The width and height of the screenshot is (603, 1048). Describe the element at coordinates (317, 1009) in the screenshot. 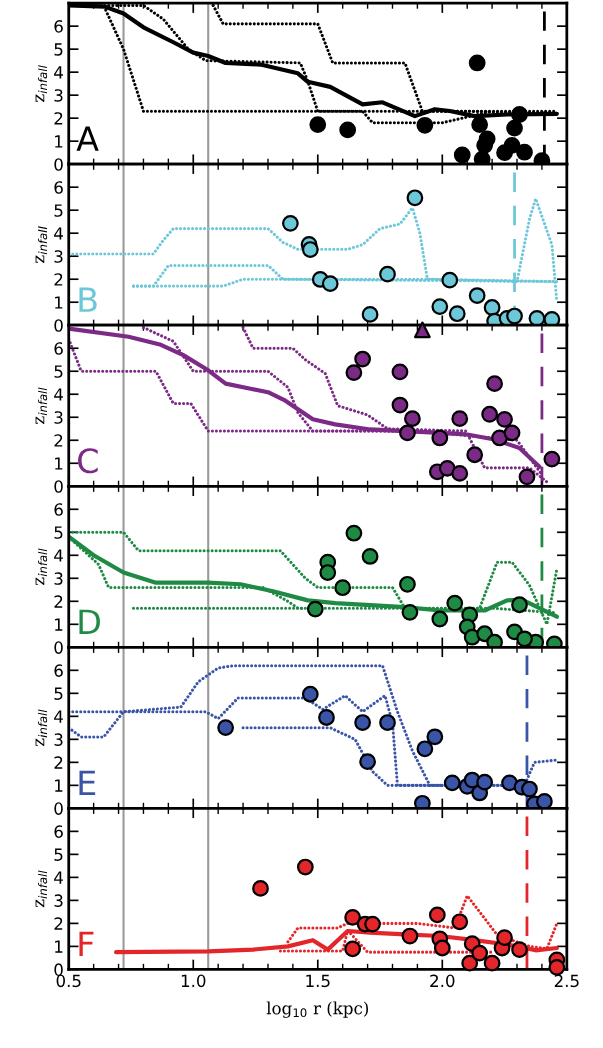

I see `x-axis-title: log$_{10}$ r (kpc)` at that location.